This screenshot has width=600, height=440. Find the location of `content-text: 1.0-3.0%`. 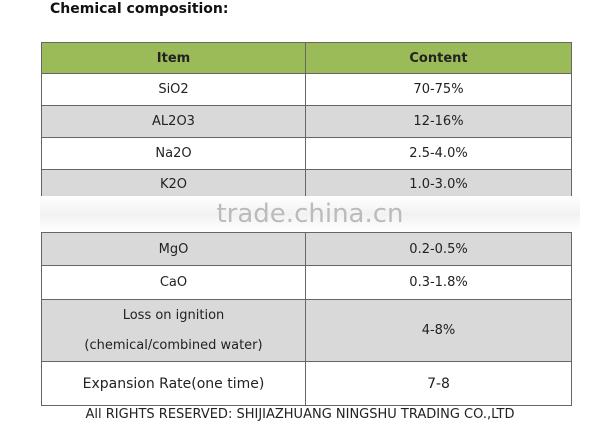

content-text: 1.0-3.0% is located at coordinates (438, 184).